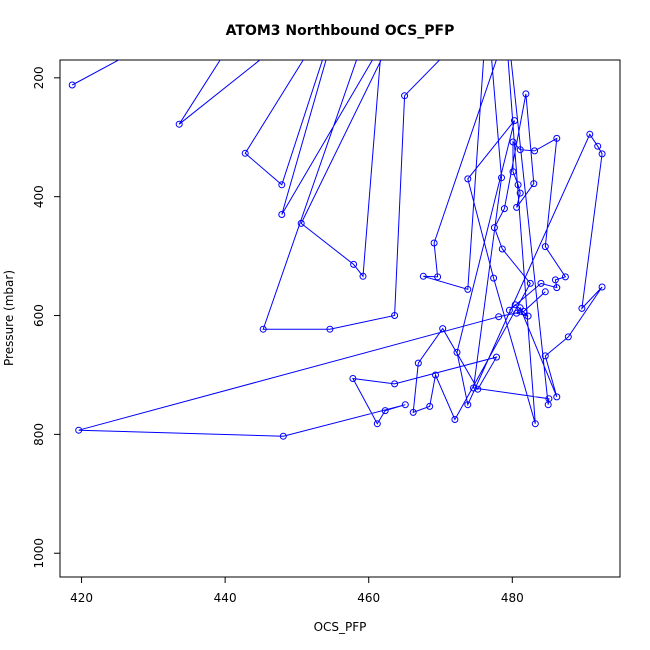  Describe the element at coordinates (39, 196) in the screenshot. I see `y-tick-label: 400` at that location.